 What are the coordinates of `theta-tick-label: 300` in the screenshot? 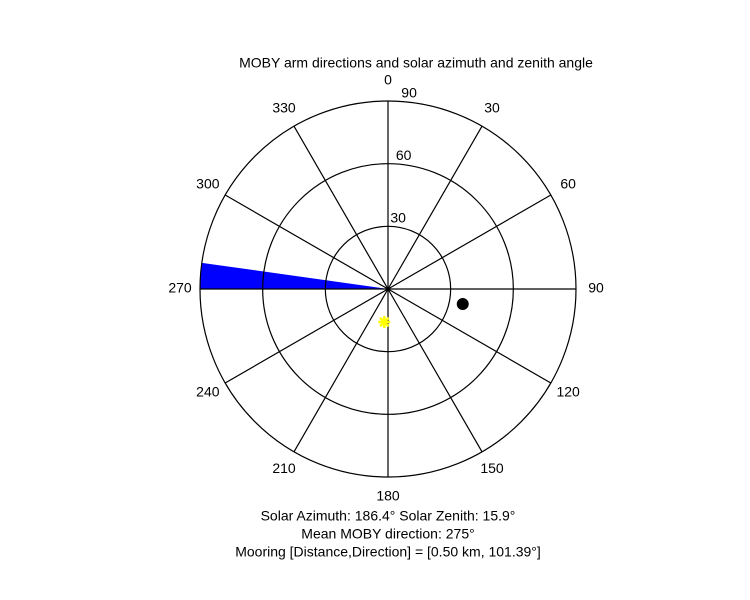 It's located at (208, 184).